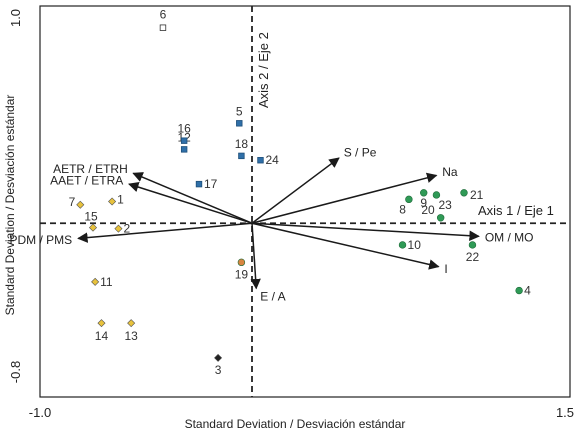  I want to click on point-label-19: 19, so click(242, 274).